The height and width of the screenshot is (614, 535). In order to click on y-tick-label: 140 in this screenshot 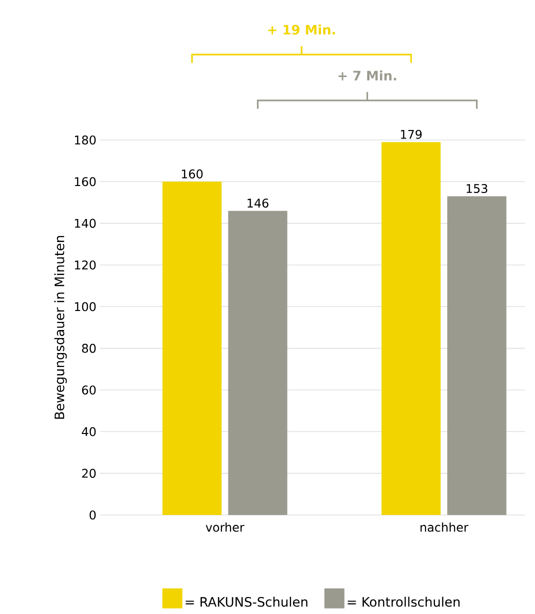, I will do `click(85, 223)`.